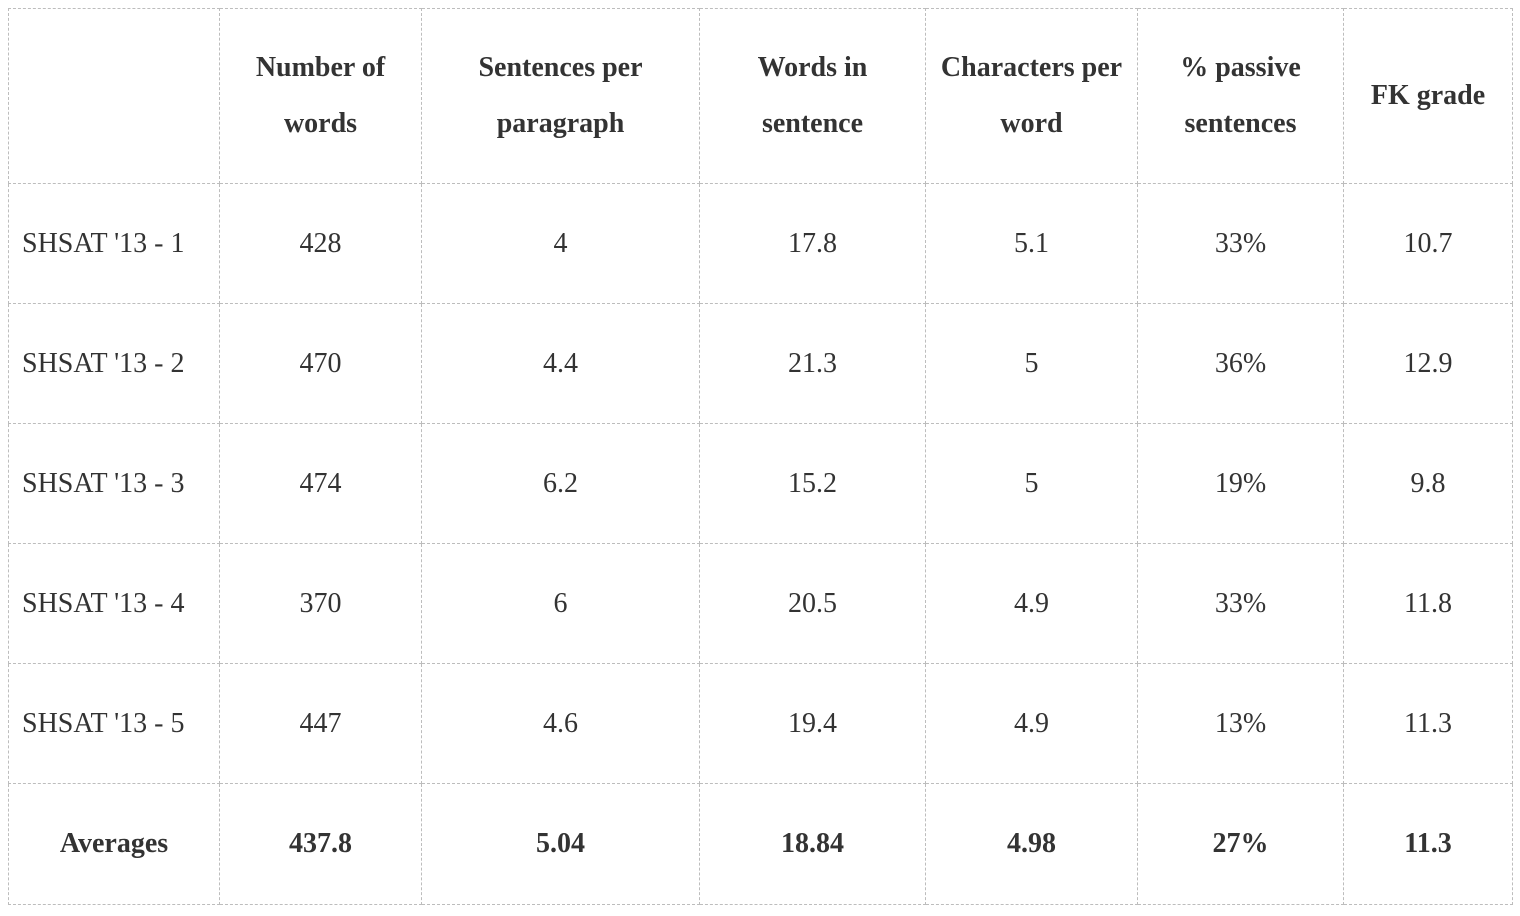 The height and width of the screenshot is (916, 1520). I want to click on cell-characters-per-word: 5.1, so click(1031, 243).